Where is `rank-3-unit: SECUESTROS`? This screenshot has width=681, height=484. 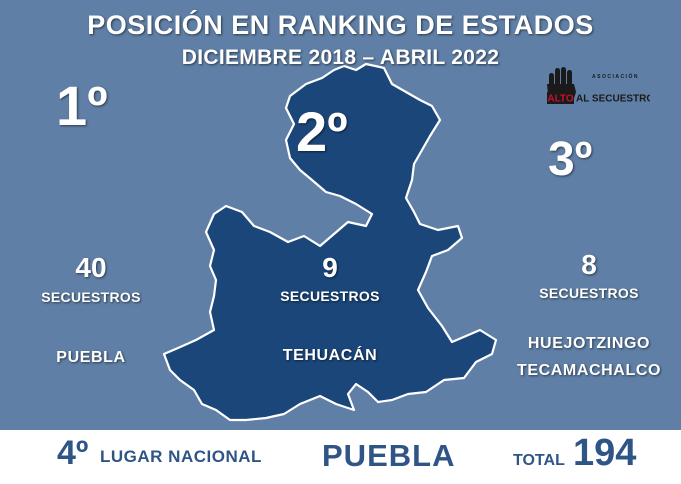 rank-3-unit: SECUESTROS is located at coordinates (589, 293).